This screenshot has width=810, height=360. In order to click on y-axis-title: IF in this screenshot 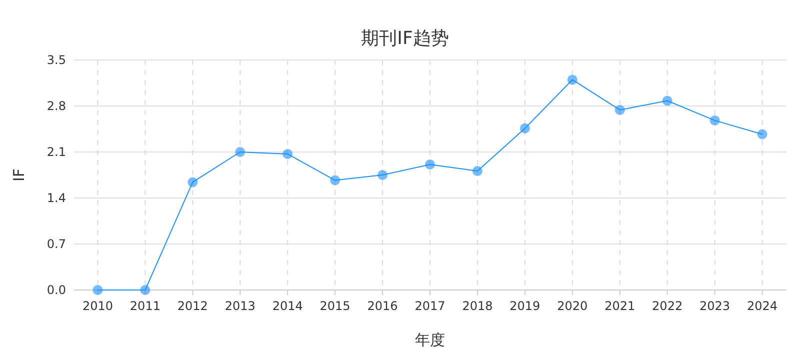, I will do `click(19, 175)`.